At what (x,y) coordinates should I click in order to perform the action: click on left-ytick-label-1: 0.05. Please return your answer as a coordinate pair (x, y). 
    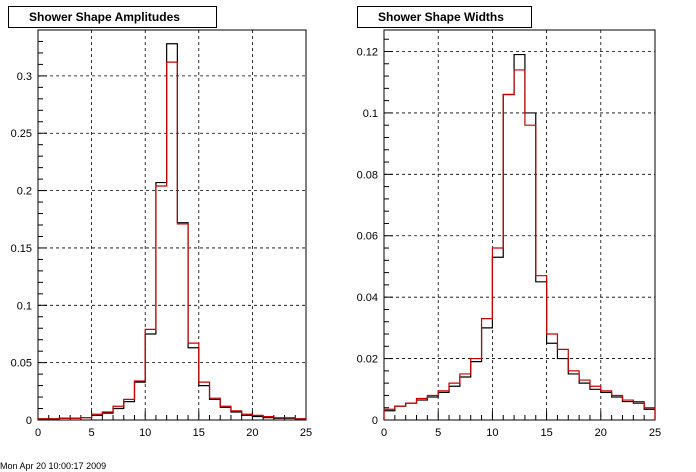
    Looking at the image, I should click on (21, 364).